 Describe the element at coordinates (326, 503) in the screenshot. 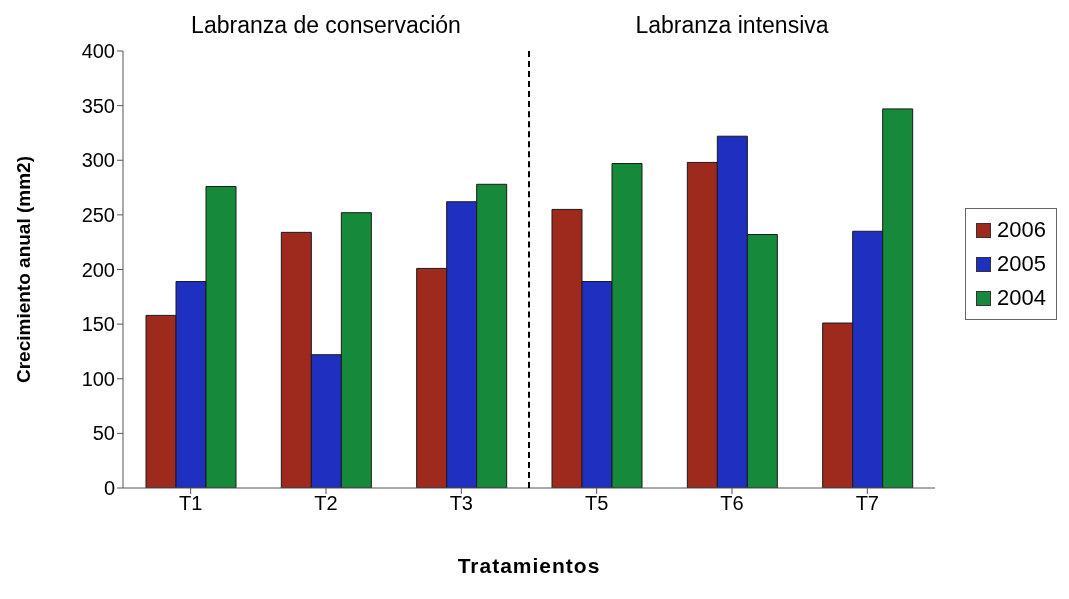

I see `x-tick-label: T2` at that location.